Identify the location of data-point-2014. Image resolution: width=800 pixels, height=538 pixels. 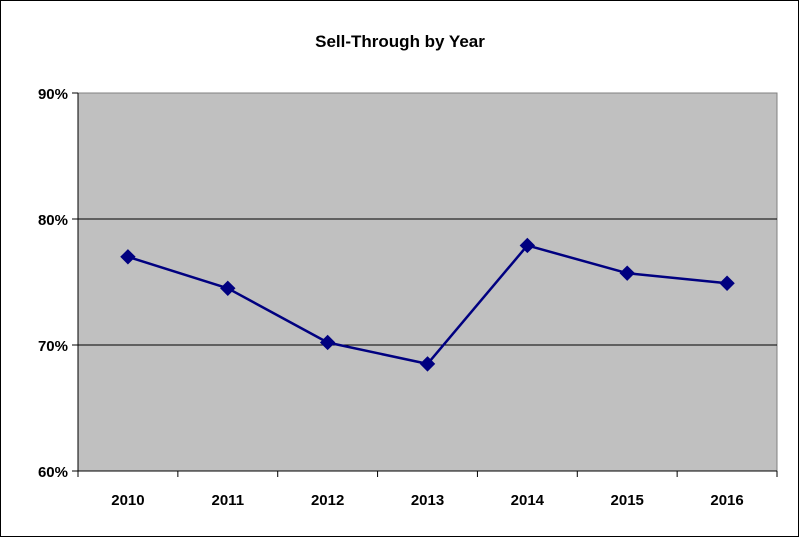
(527, 245).